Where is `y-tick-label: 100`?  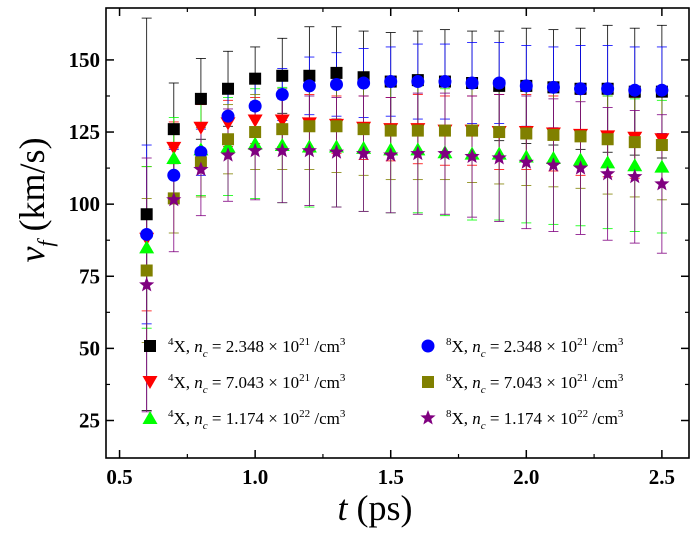
y-tick-label: 100 is located at coordinates (85, 204).